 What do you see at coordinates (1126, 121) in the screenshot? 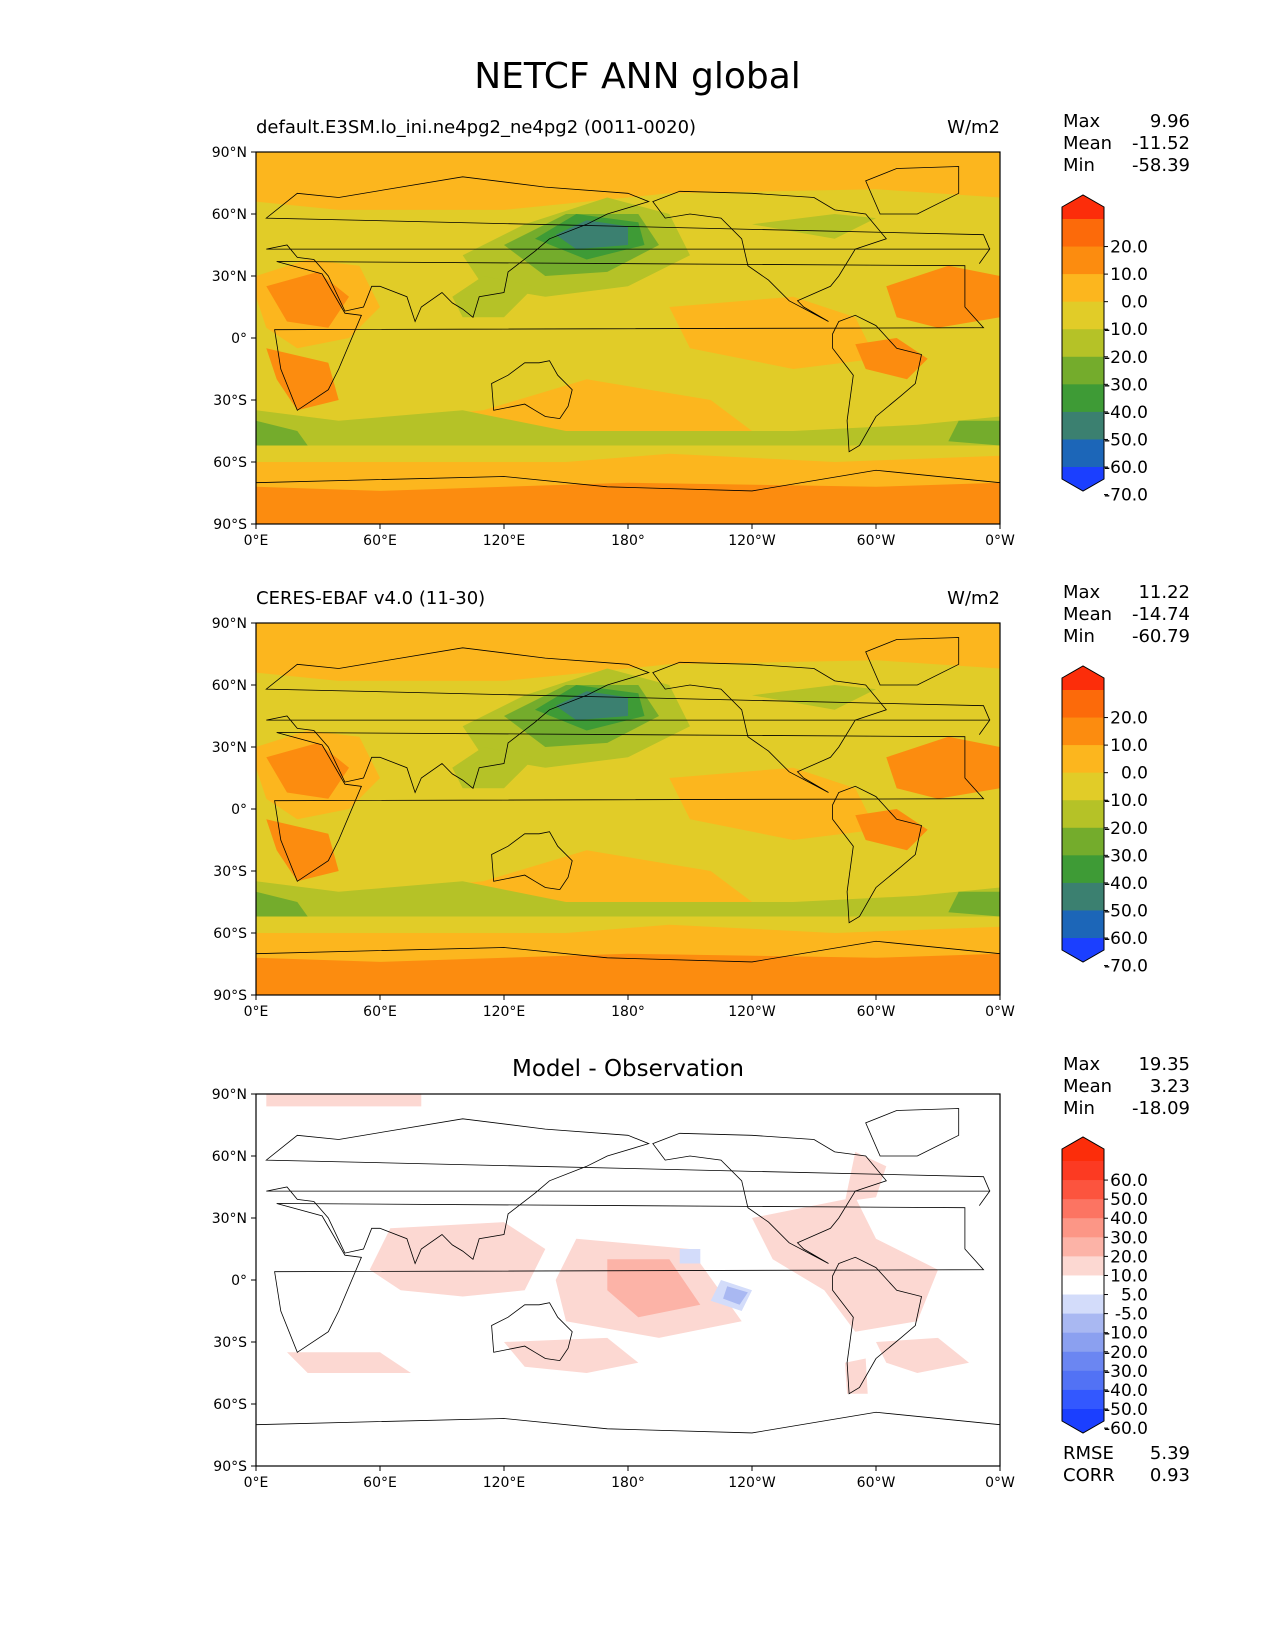
I see `stat-max: Max 9.96` at bounding box center [1126, 121].